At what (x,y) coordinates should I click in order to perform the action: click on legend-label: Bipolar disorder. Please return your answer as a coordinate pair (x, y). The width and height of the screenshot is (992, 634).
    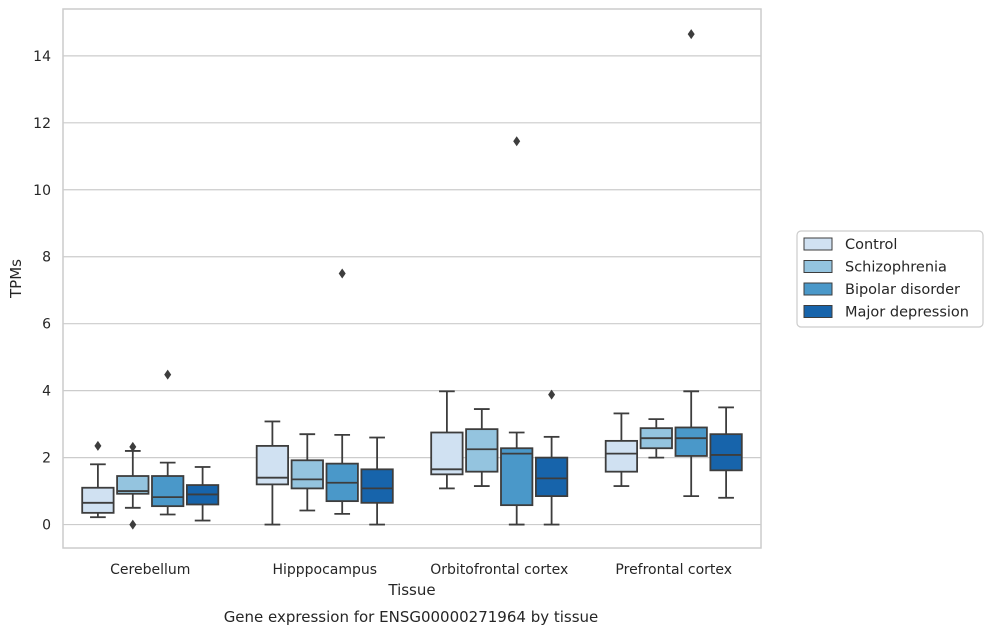
    Looking at the image, I should click on (902, 290).